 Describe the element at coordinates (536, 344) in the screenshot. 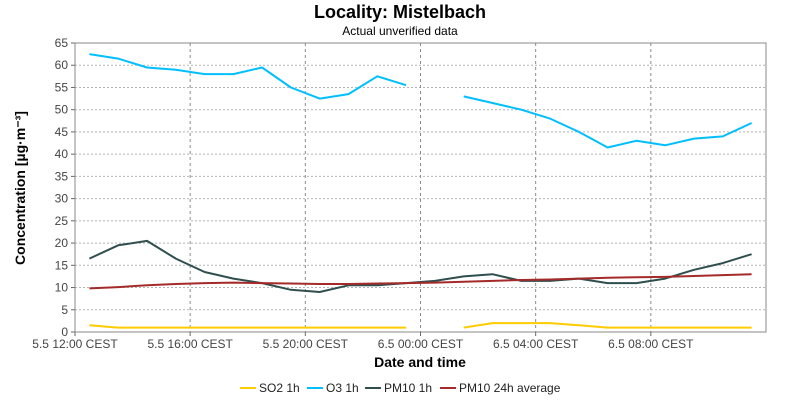

I see `x-tick-label: 6.5 04:00 CEST` at that location.